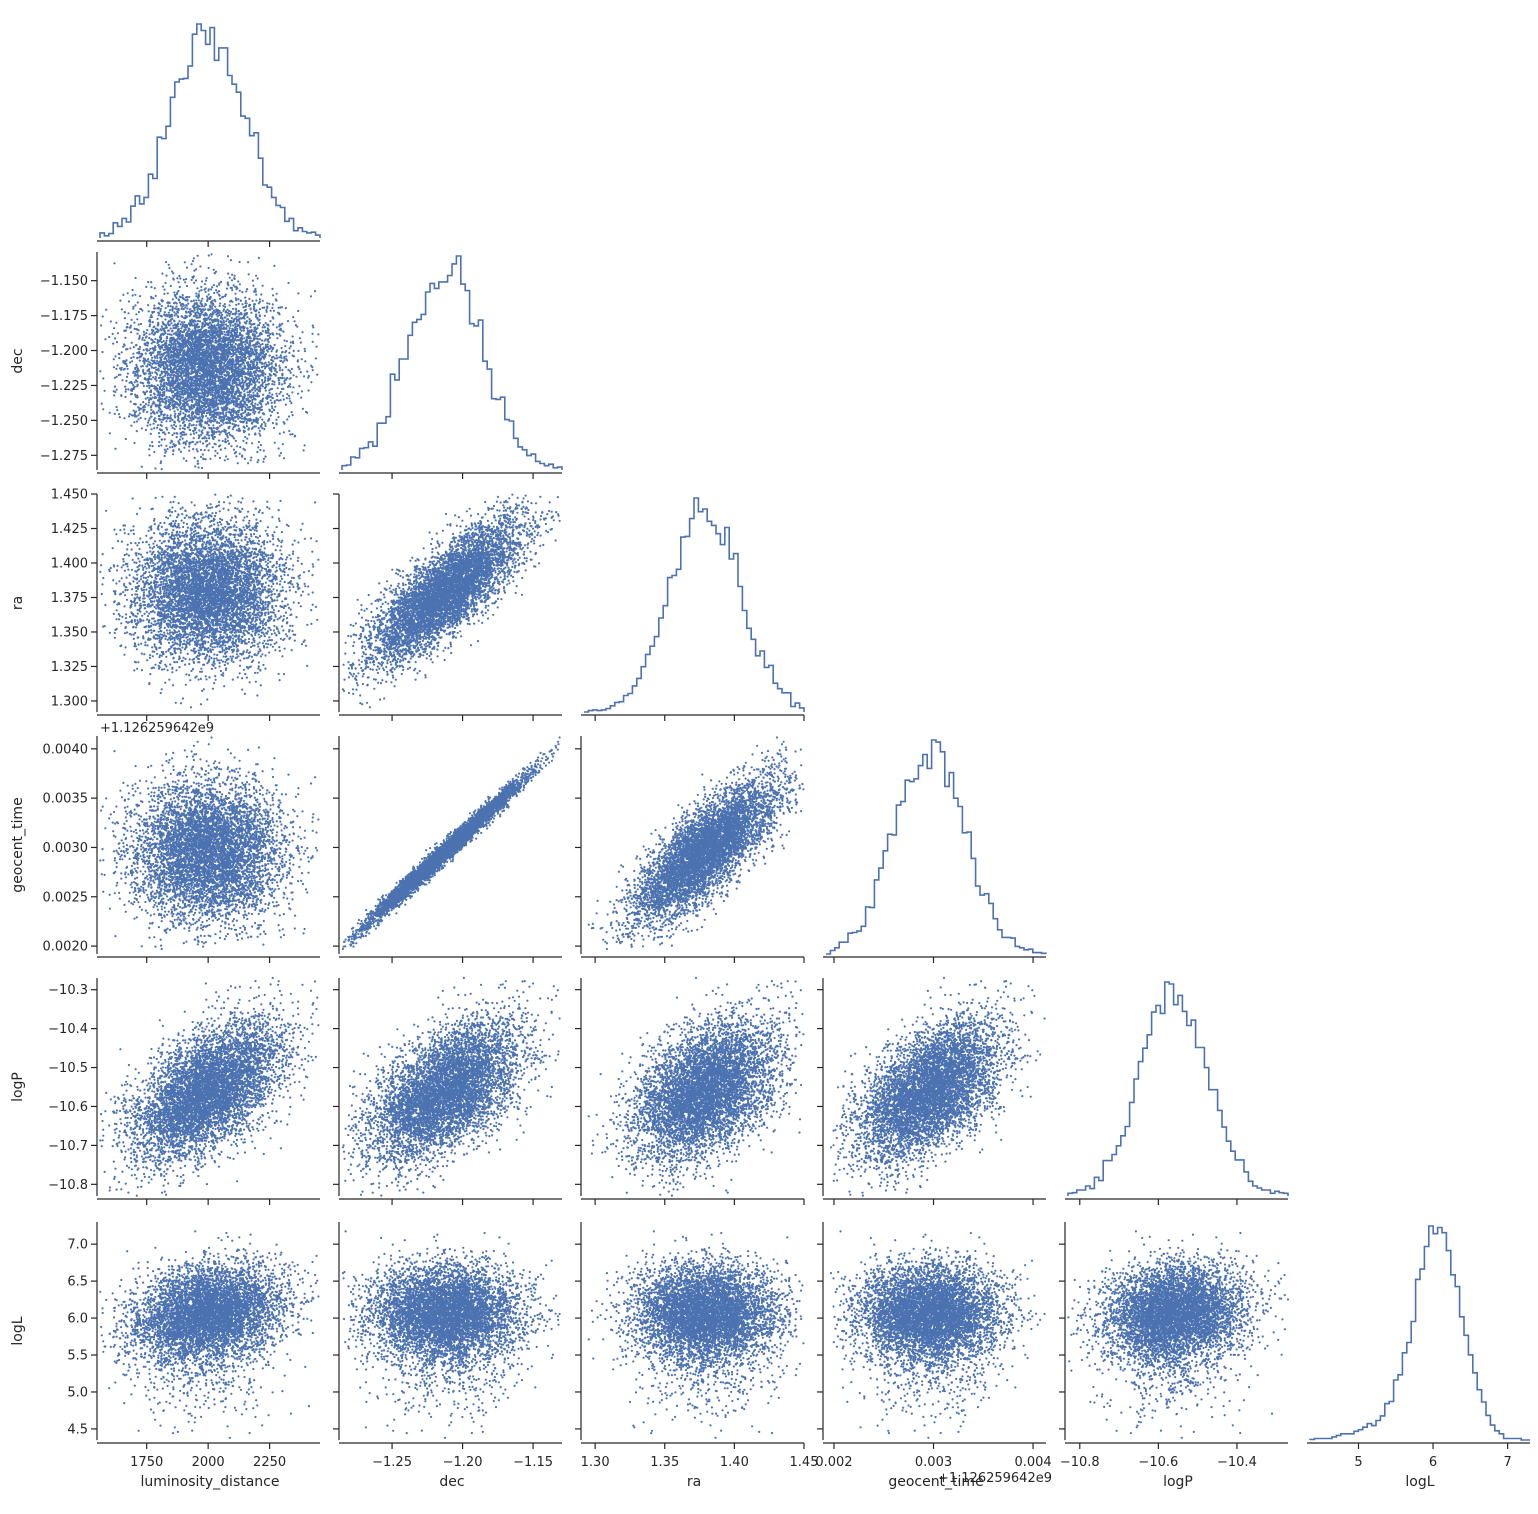 This screenshot has width=1538, height=1514. I want to click on panel-dec-vs-luminosity_distance: −1.275−1.250−1.225−1.200−1.175−1.150dec, so click(165, 365).